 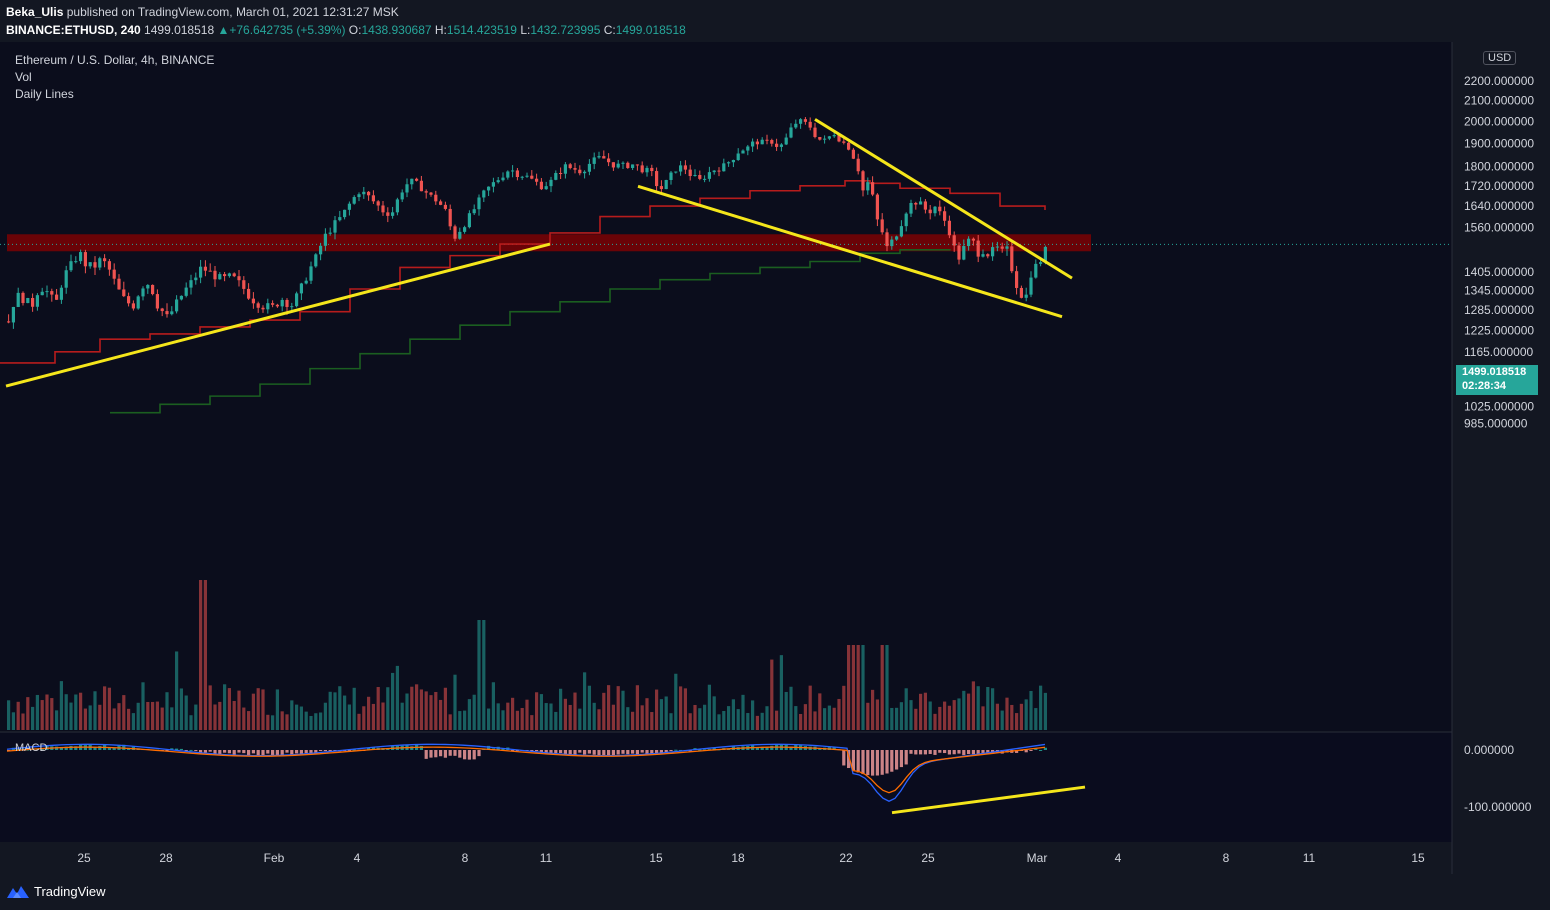 What do you see at coordinates (846, 858) in the screenshot?
I see `time-tick-label: 22` at bounding box center [846, 858].